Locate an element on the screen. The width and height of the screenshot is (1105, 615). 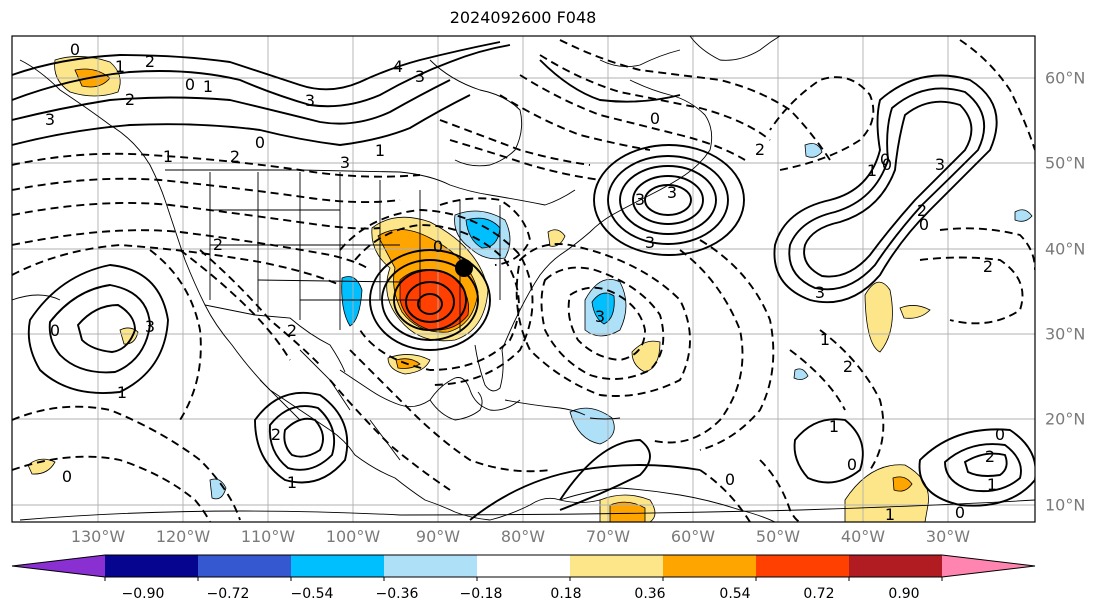
shade-mid-positive is located at coordinates (915, 312).